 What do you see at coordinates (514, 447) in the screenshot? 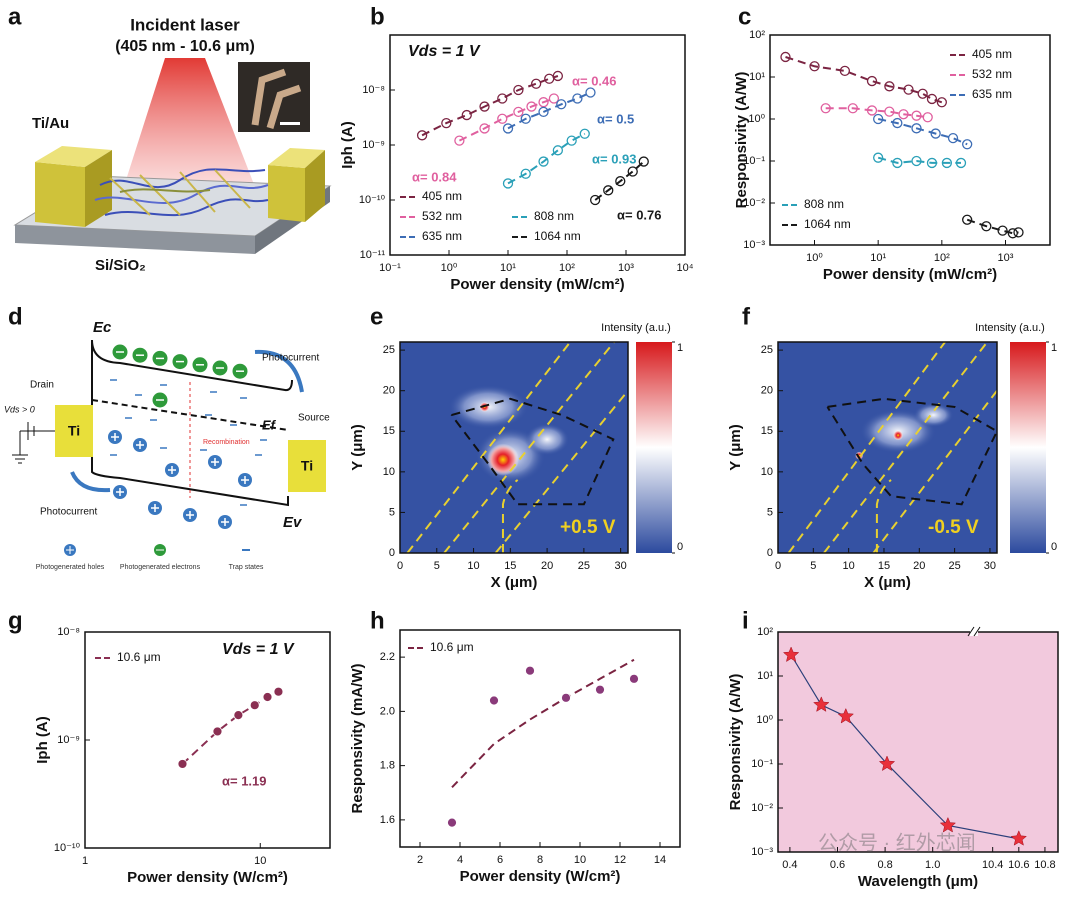
I see `heatmap-layer` at bounding box center [514, 447].